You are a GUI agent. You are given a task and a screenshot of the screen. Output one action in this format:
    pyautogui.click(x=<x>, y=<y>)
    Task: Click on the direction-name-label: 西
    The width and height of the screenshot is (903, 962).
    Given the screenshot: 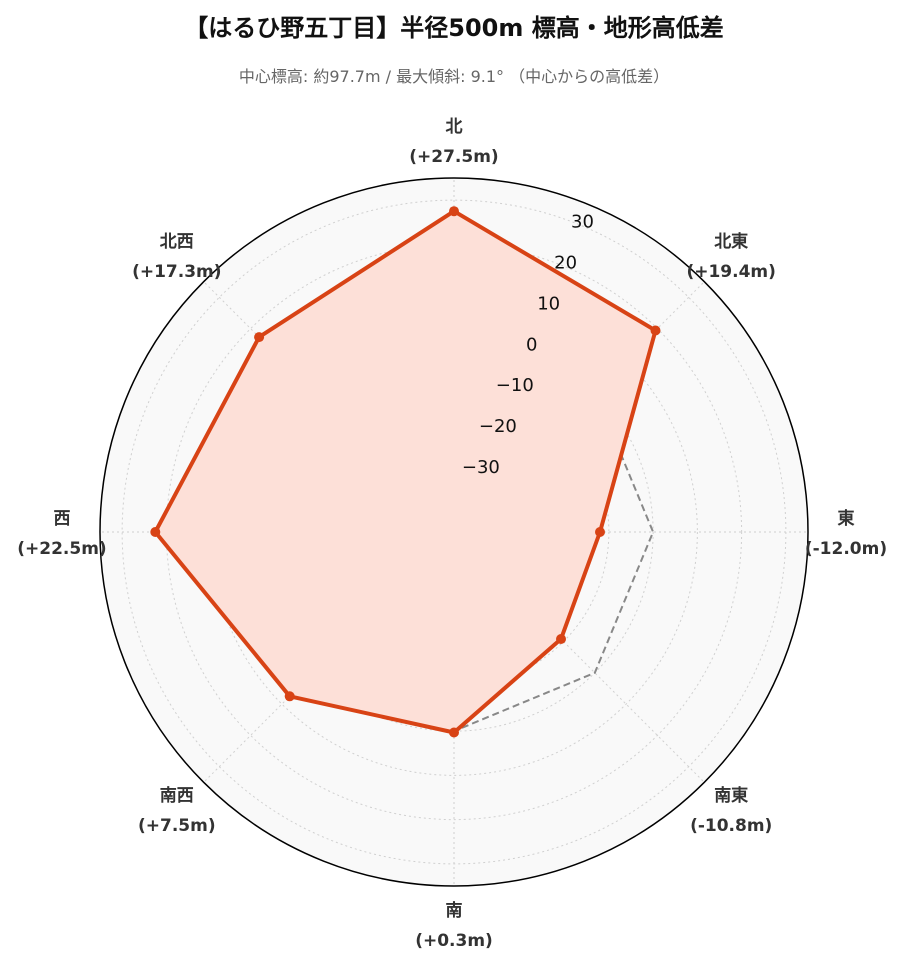 What is the action you would take?
    pyautogui.click(x=62, y=519)
    